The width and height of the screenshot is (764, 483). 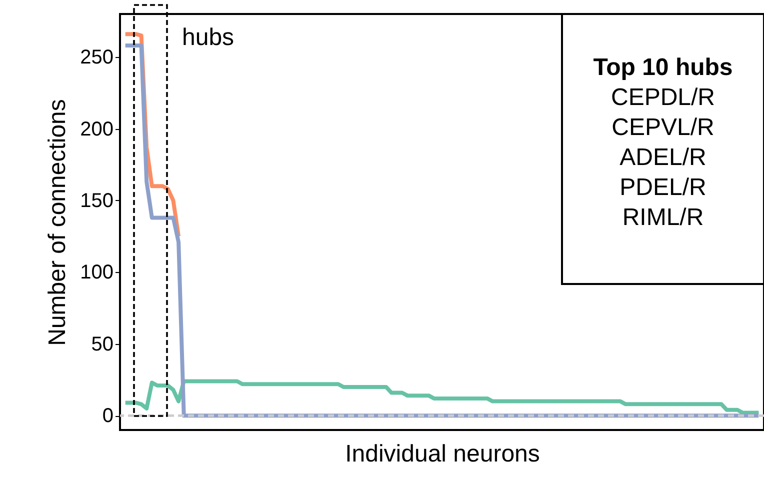 I want to click on y-tick-label: 50, so click(x=102, y=344).